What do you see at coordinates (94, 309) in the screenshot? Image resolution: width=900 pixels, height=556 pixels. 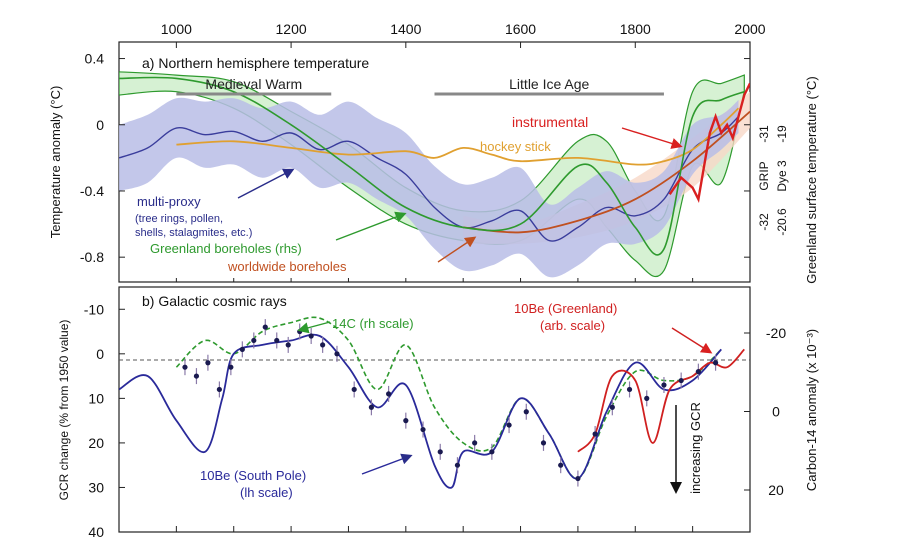 I see `y-tick-label-b-0: -10` at bounding box center [94, 309].